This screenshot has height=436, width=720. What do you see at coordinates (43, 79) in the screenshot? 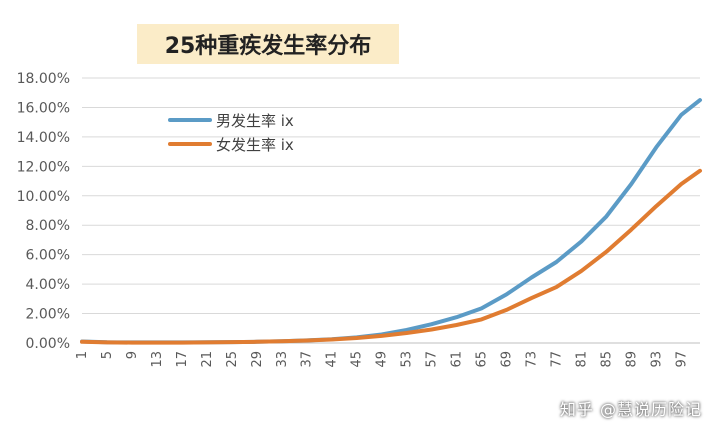
I see `y-tick-label: 18.00%` at bounding box center [43, 79].